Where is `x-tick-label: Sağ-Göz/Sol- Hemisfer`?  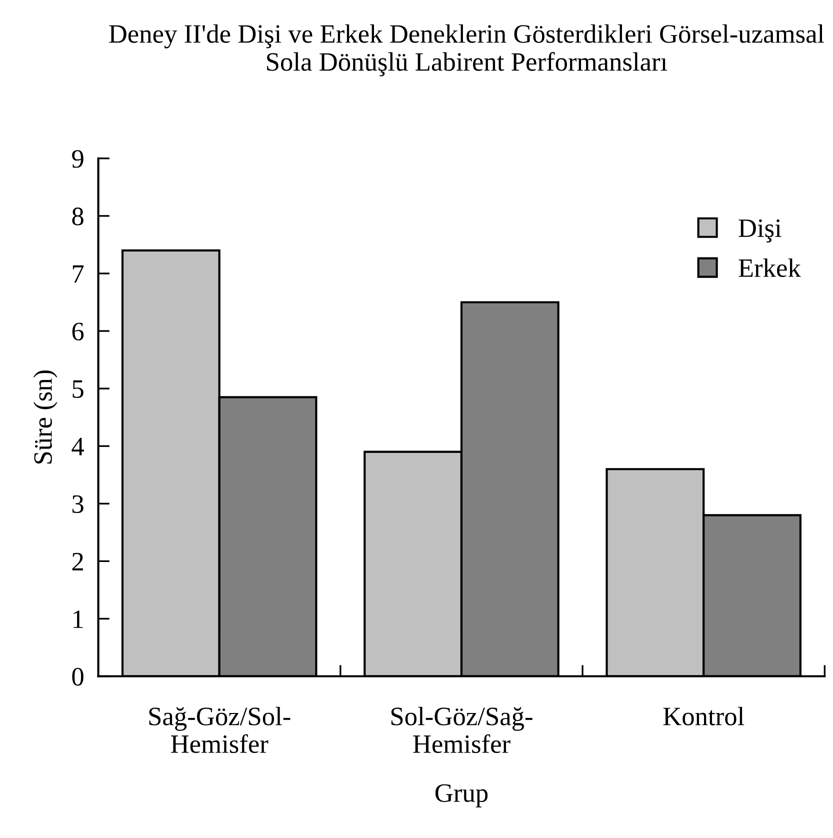 x-tick-label: Sağ-Göz/Sol- Hemisfer is located at coordinates (219, 730).